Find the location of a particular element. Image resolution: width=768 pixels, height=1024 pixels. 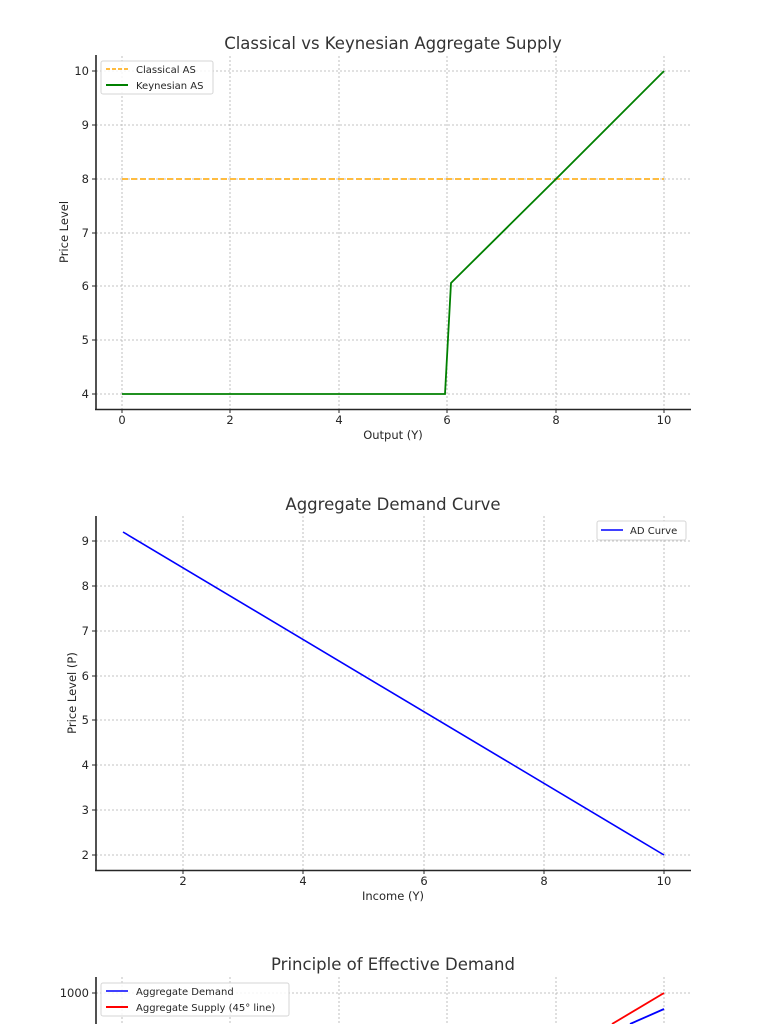

y-ticks: 2 3 4 5 6 7 8 9 is located at coordinates (89, 698).